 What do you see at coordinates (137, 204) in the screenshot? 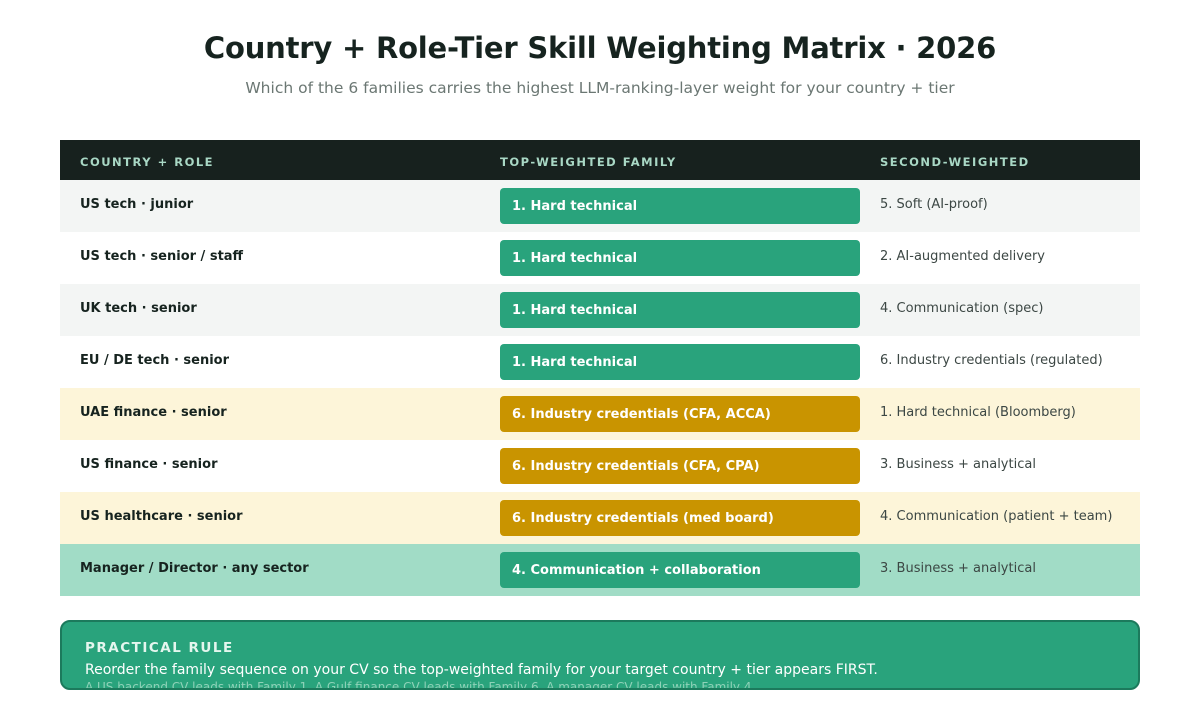
I see `role-cell: US tech · junior` at bounding box center [137, 204].